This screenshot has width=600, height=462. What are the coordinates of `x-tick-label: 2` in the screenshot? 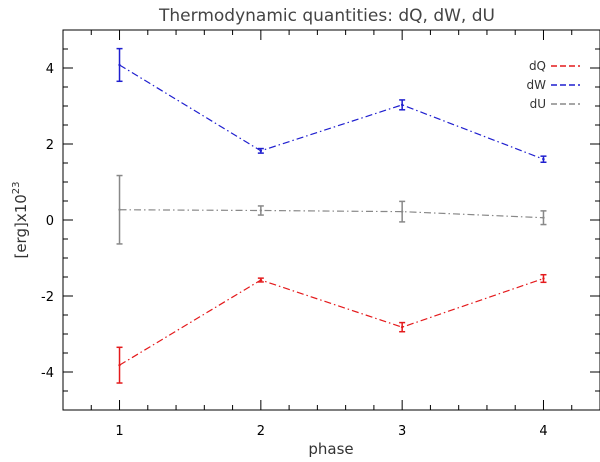 It's located at (261, 431).